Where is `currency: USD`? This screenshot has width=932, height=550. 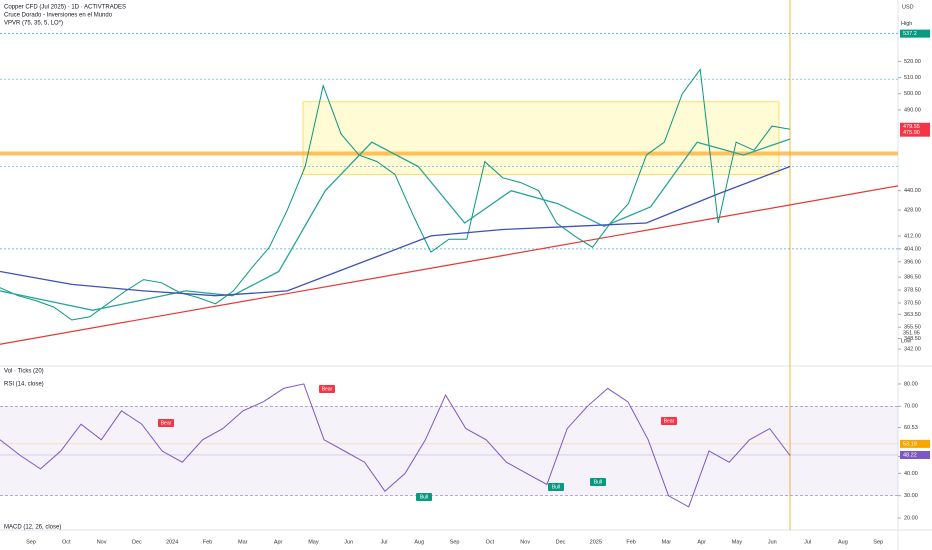 currency: USD is located at coordinates (908, 7).